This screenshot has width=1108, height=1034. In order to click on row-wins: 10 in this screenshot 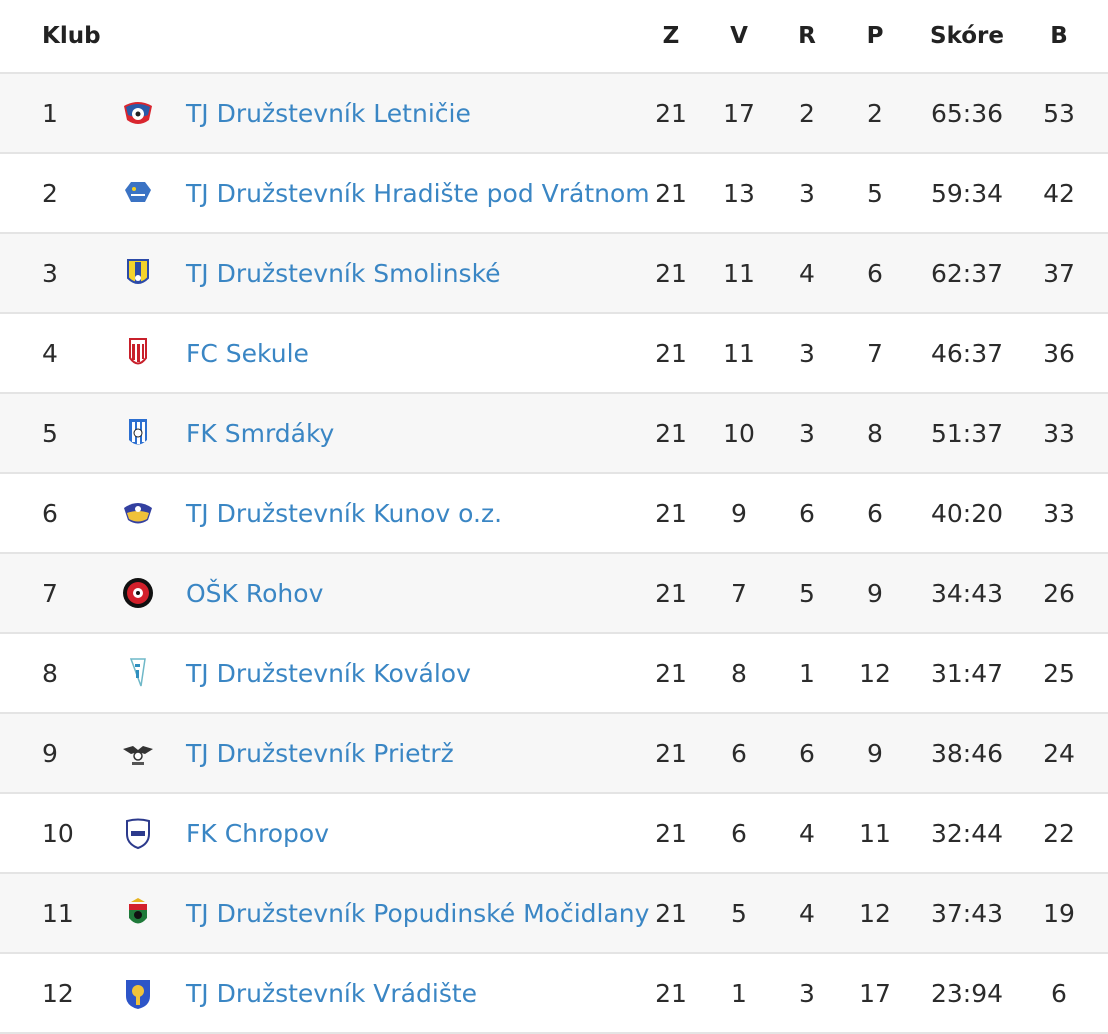, I will do `click(739, 433)`.